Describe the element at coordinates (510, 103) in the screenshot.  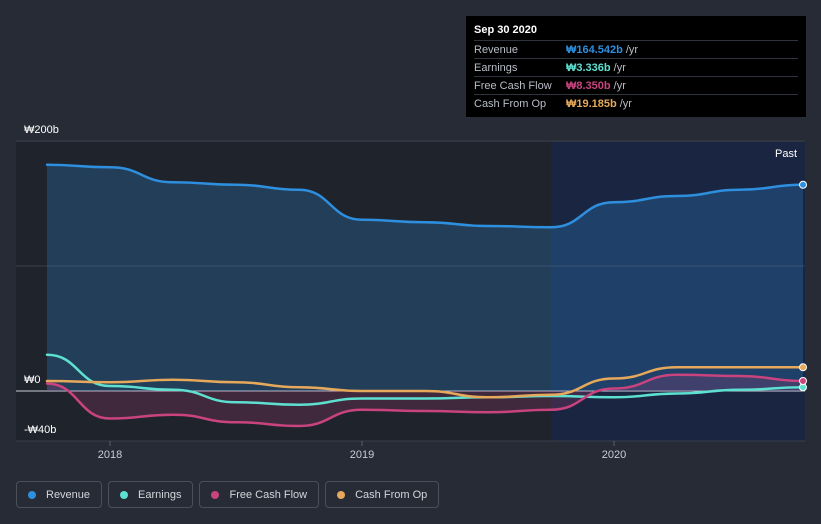
I see `tooltip-label: Cash From Op` at that location.